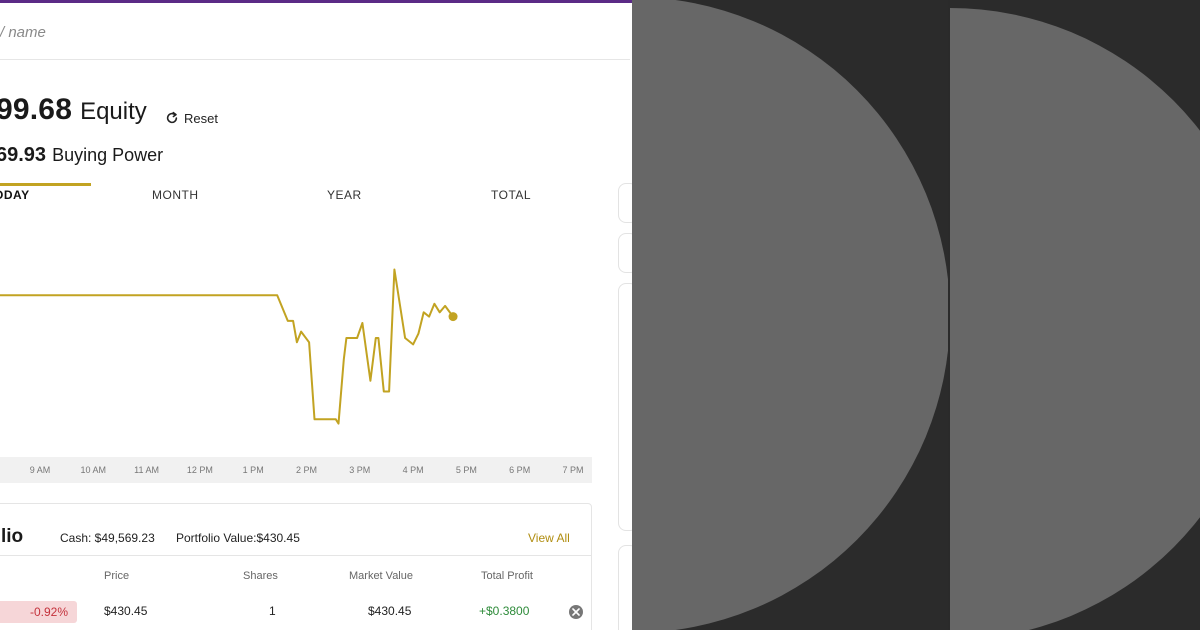  Describe the element at coordinates (175, 195) in the screenshot. I see `tab-month: MONTH` at that location.